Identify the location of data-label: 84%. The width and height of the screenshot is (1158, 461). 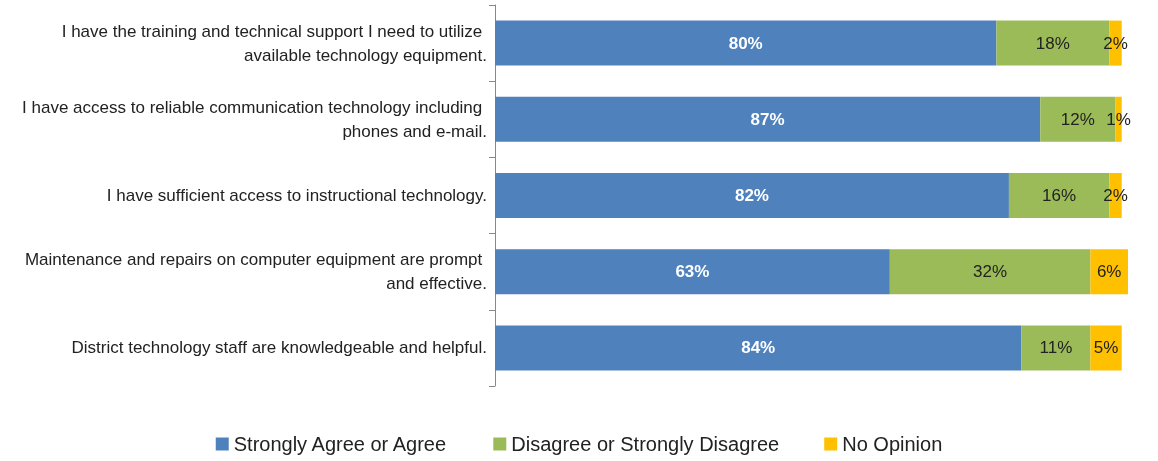
(758, 348).